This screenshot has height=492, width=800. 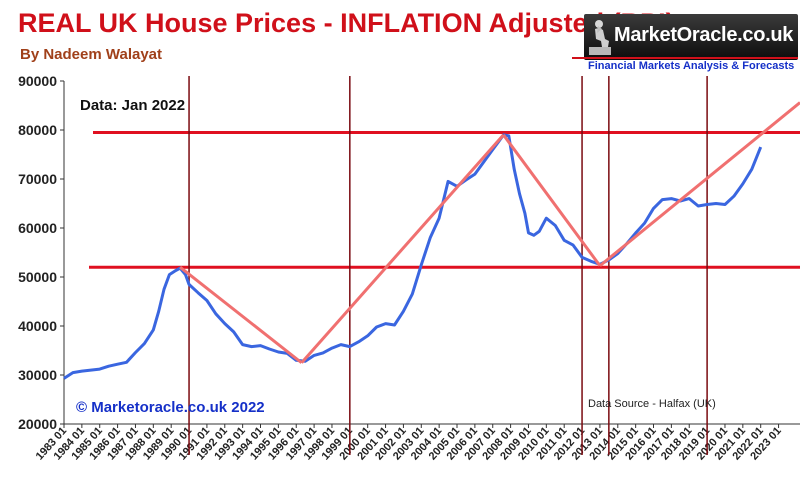 I want to click on logo-name: MarketOracle.co.uk, so click(x=704, y=35).